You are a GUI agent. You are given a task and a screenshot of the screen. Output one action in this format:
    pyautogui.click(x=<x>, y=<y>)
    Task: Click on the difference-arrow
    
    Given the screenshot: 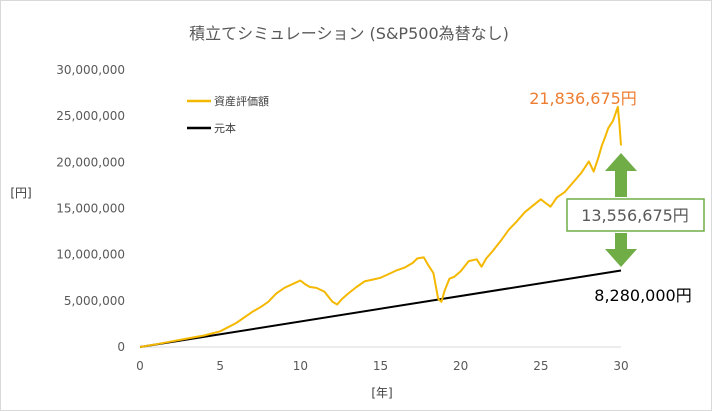 What is the action you would take?
    pyautogui.click(x=621, y=210)
    